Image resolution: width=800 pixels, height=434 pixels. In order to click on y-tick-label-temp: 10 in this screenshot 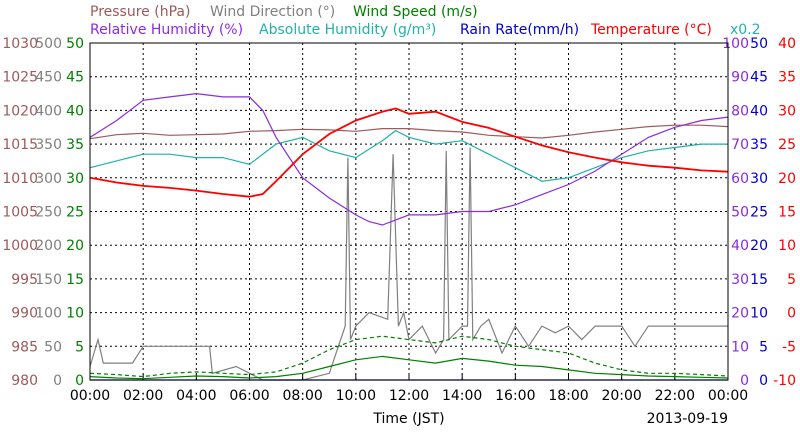, I will do `click(787, 246)`.